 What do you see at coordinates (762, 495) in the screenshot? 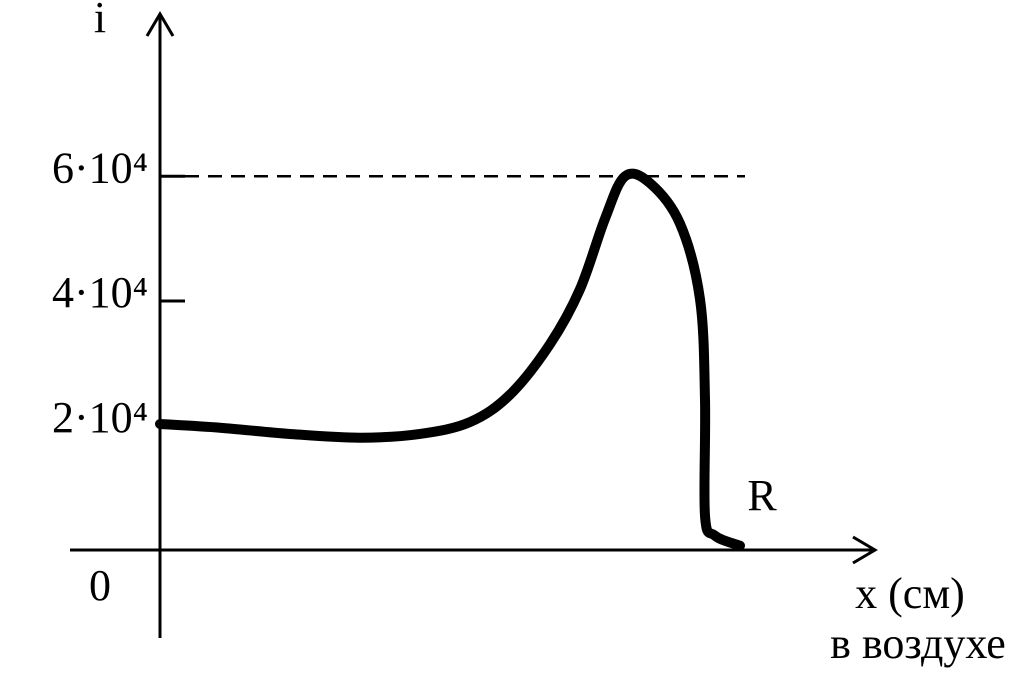
I see `annotation: R` at bounding box center [762, 495].